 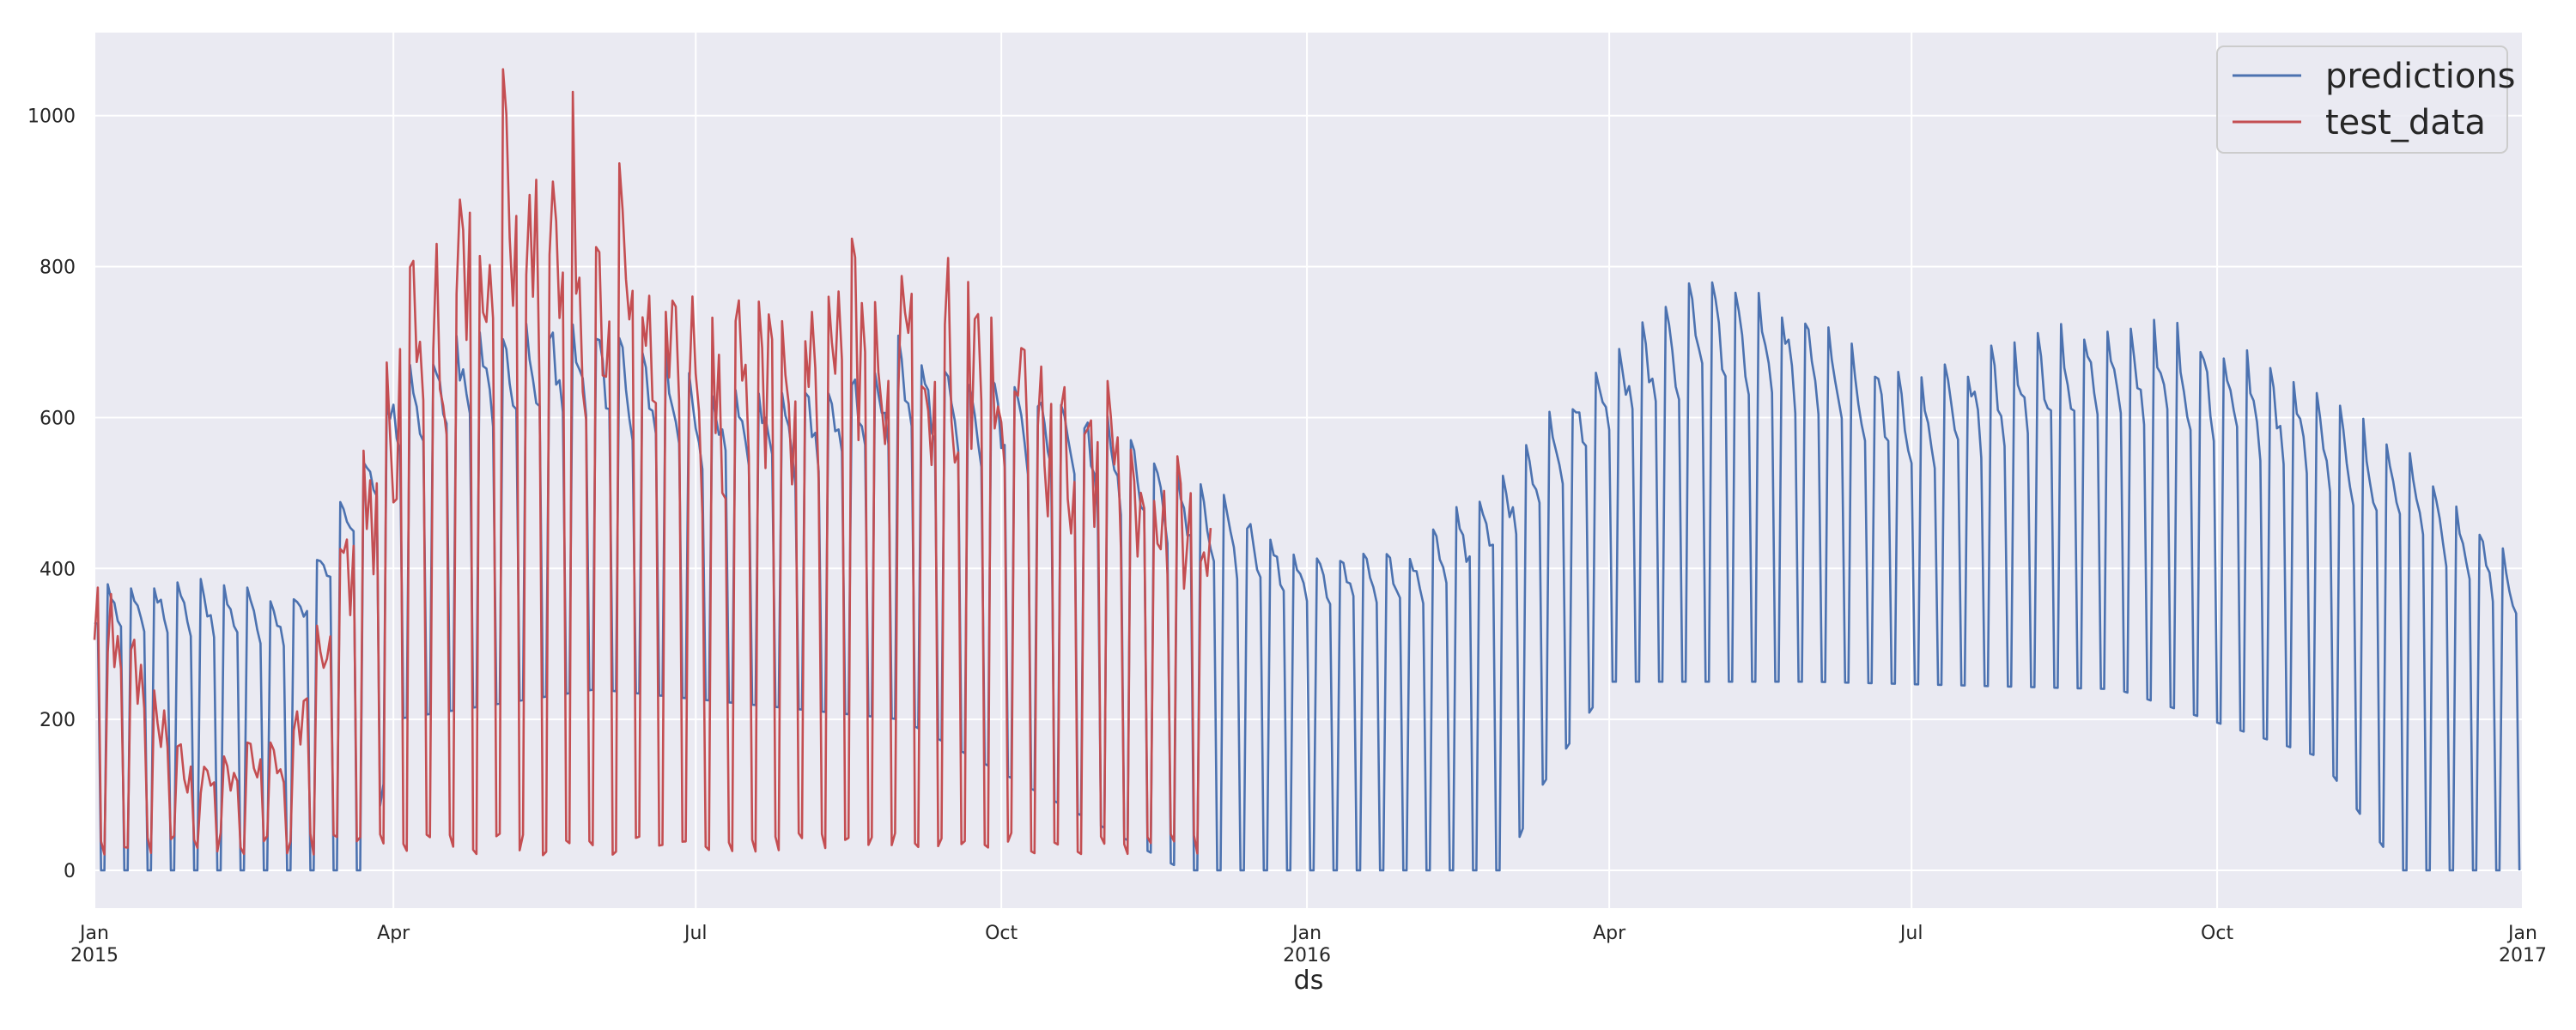 I want to click on y-tick-label: 200, so click(x=58, y=720).